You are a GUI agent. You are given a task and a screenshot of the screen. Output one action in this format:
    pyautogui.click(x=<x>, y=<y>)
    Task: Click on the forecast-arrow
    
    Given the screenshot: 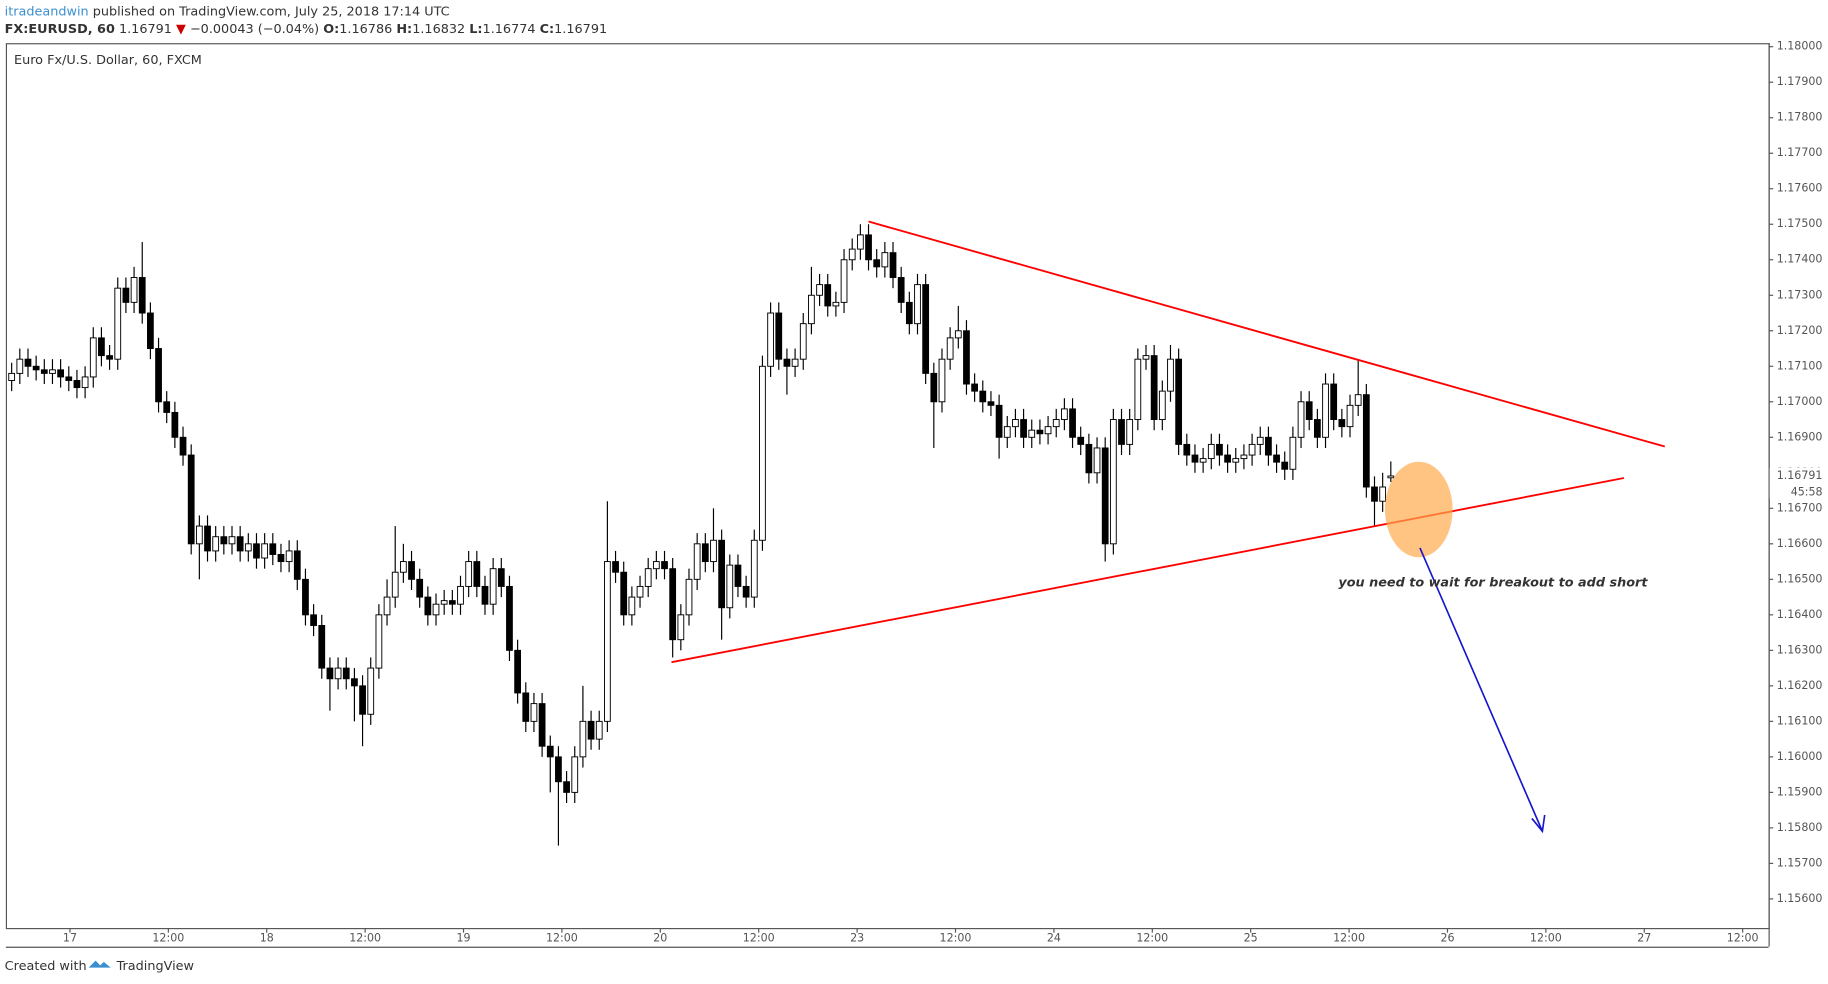 What is the action you would take?
    pyautogui.click(x=1481, y=689)
    